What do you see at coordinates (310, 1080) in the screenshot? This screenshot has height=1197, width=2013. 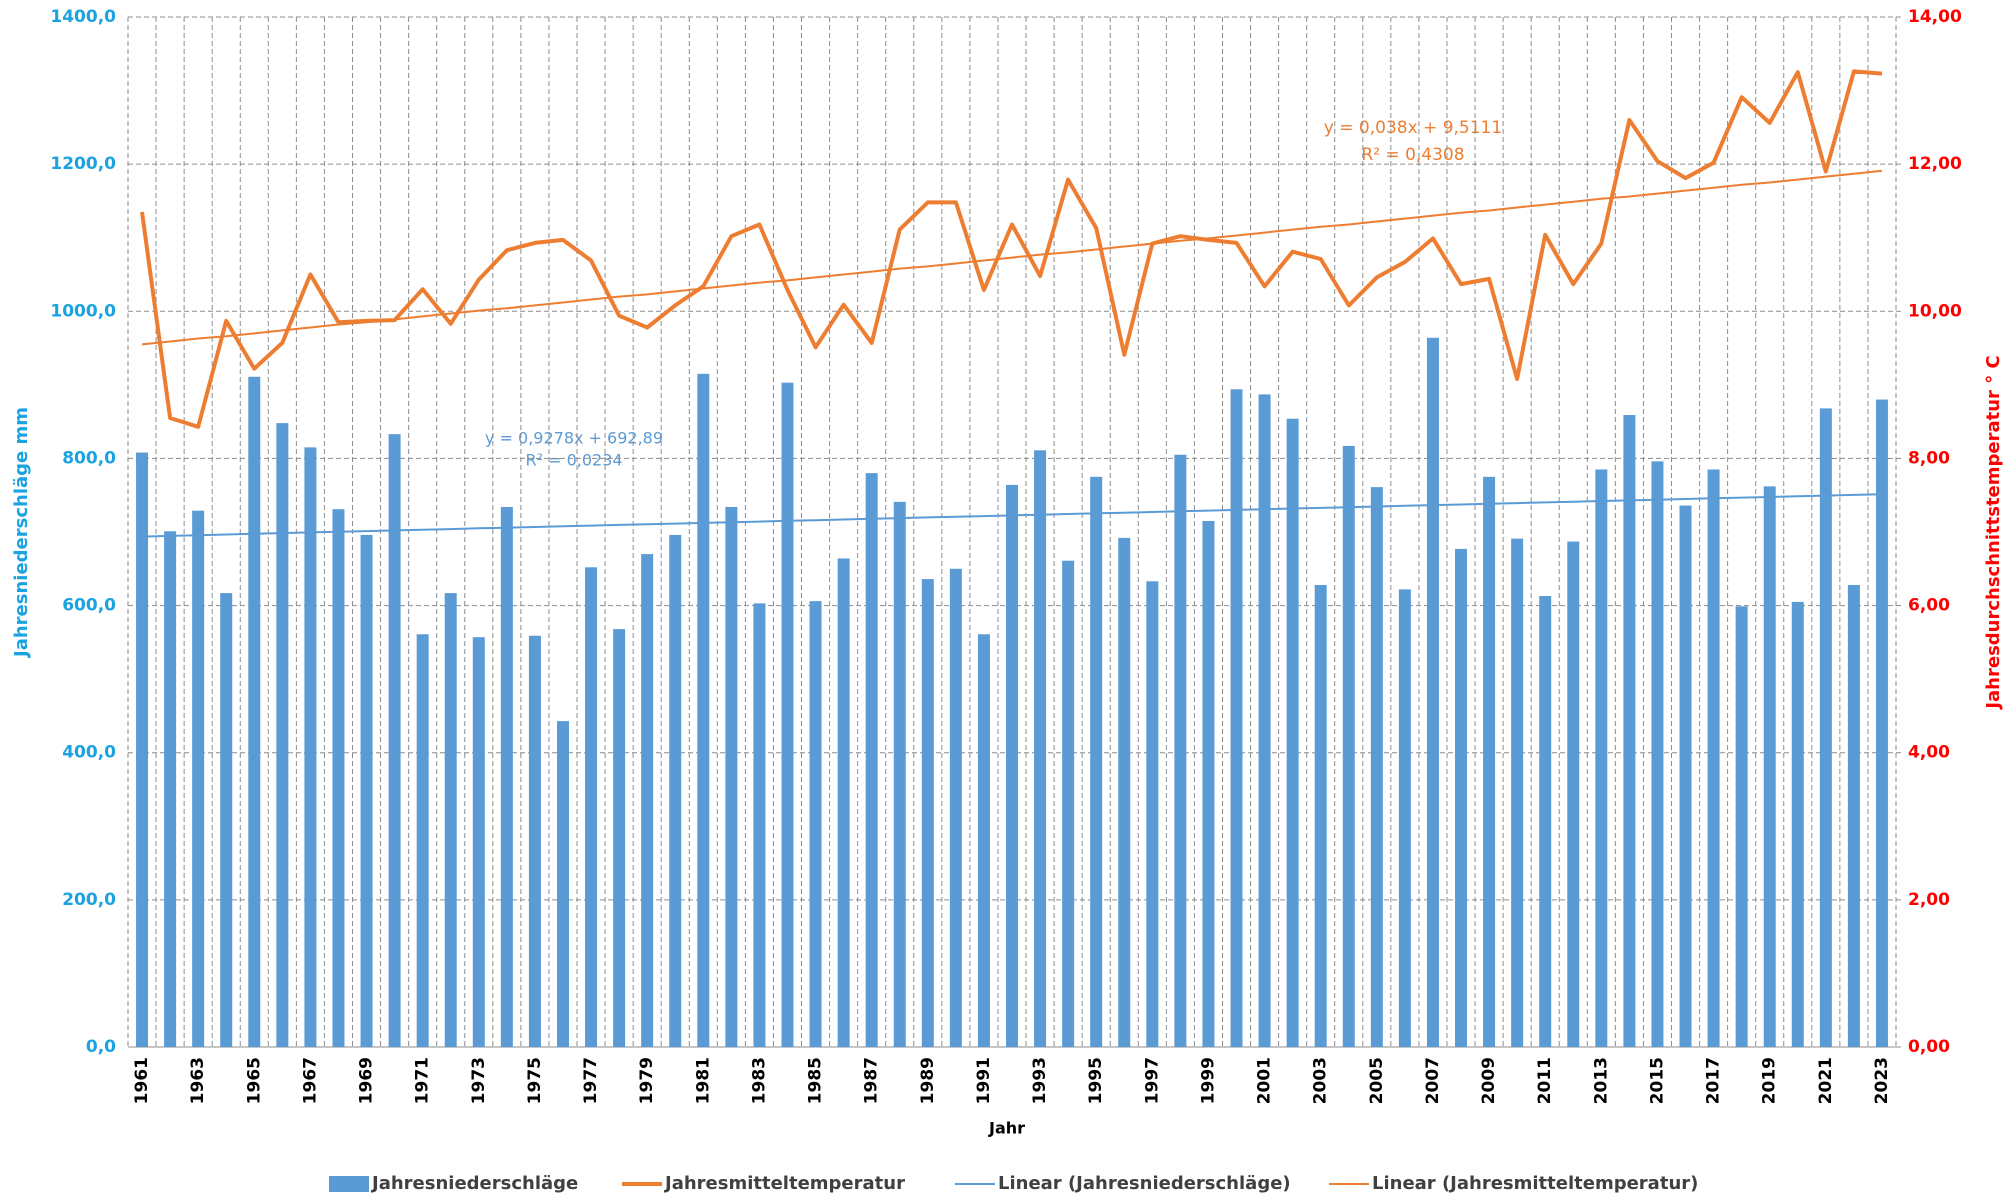 I see `x-tick-label: 1967` at bounding box center [310, 1080].